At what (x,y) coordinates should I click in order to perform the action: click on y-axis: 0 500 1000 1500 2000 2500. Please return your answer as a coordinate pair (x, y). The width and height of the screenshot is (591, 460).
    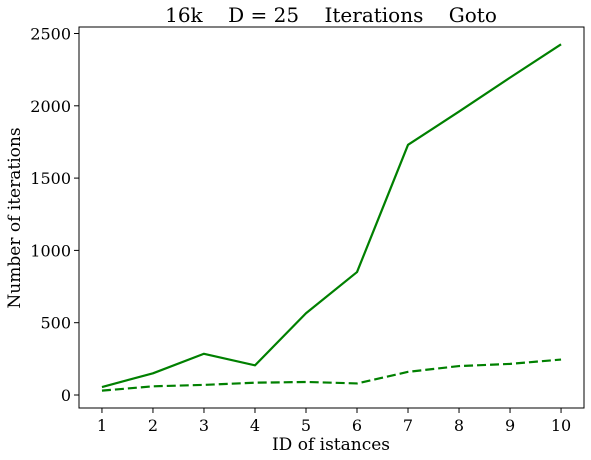
    Looking at the image, I should click on (54, 215).